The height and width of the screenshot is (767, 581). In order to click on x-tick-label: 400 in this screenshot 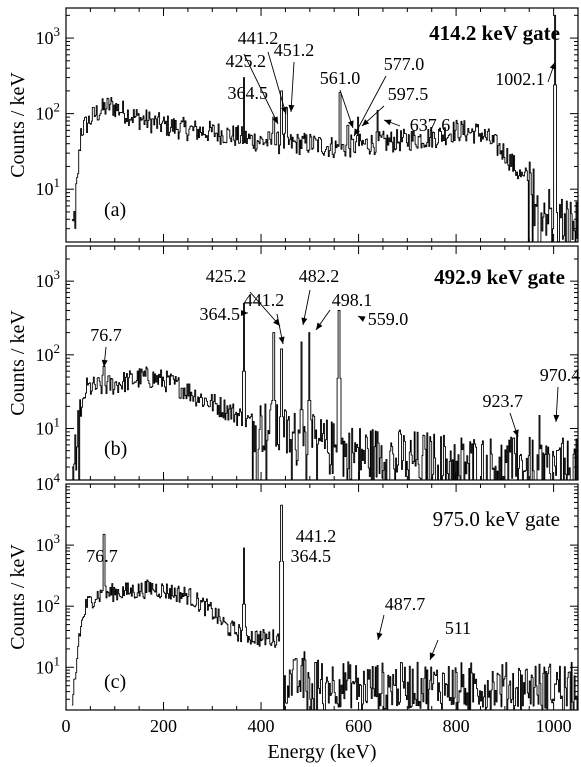, I will do `click(261, 726)`.